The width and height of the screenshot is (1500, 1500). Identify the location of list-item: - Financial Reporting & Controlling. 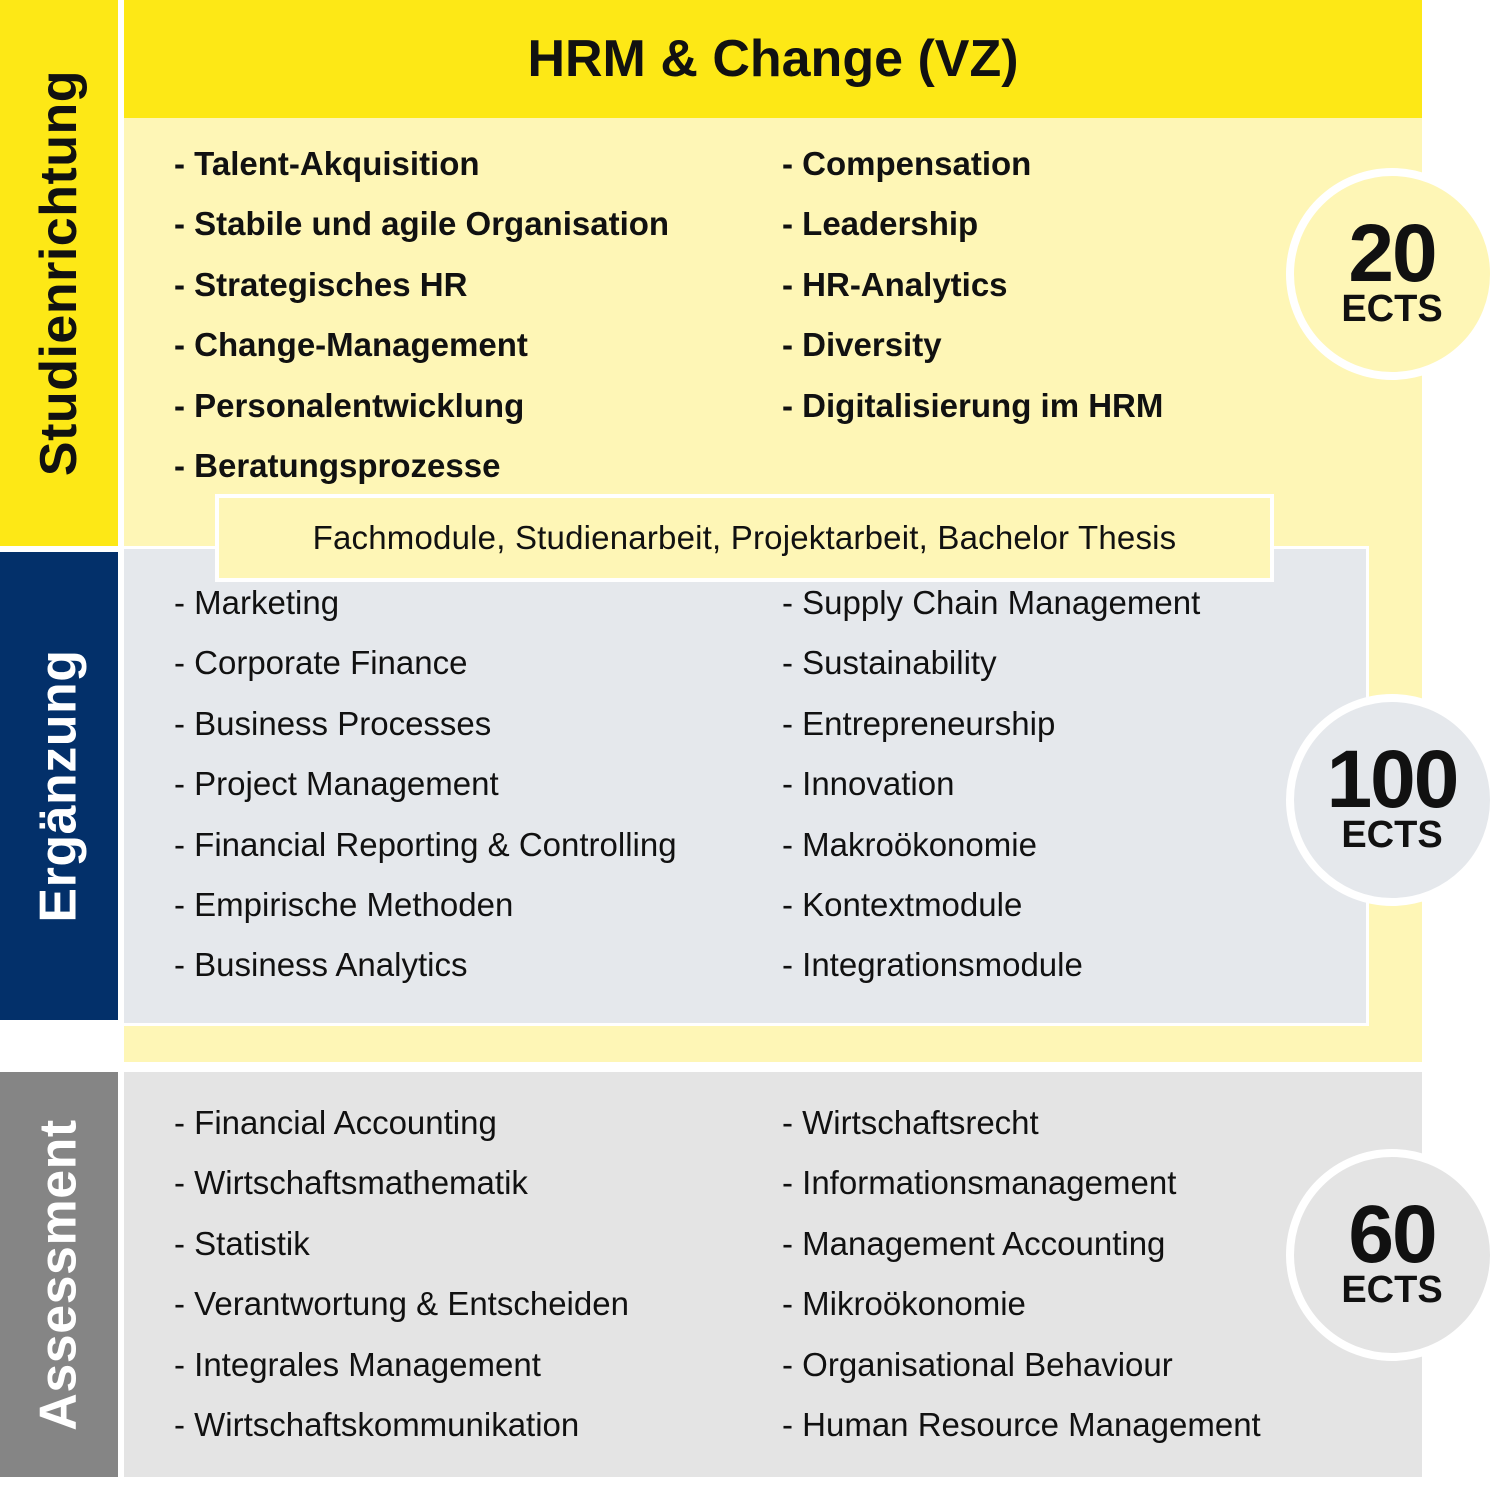
(425, 844).